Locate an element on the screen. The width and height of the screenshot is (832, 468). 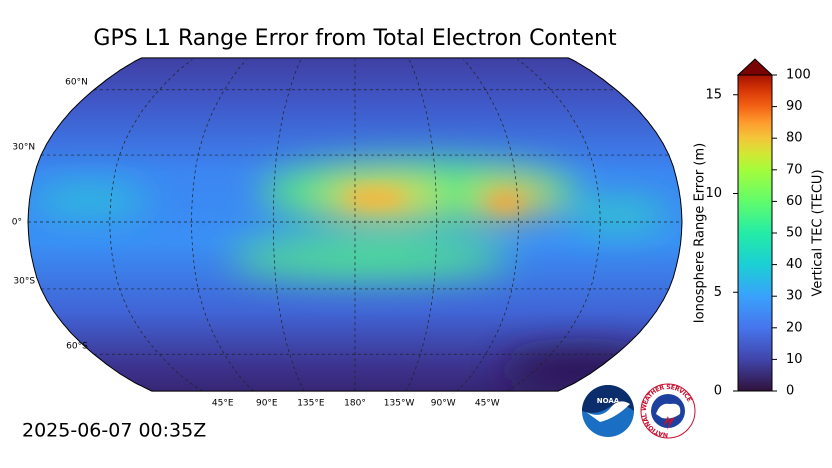
longitude-label: 45°W is located at coordinates (487, 404).